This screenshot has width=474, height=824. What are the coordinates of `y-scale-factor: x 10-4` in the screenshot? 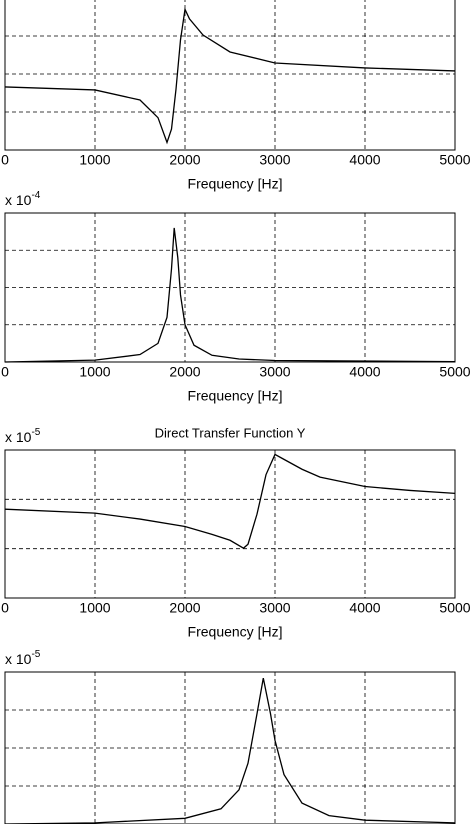 It's located at (23, 199).